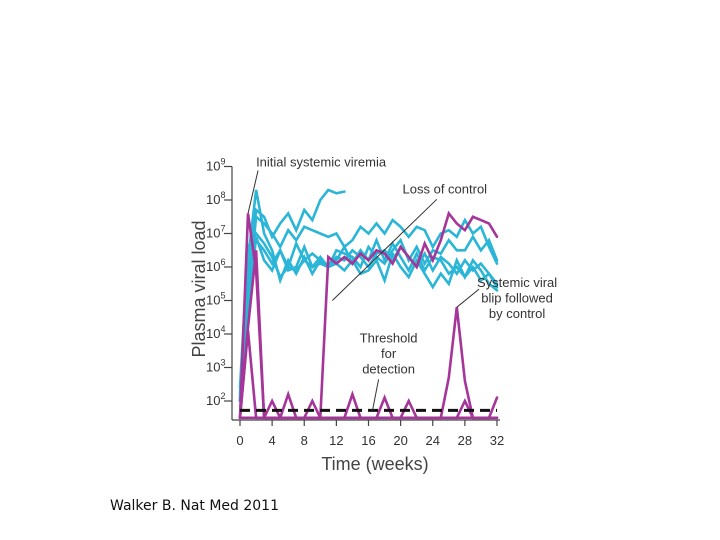 The width and height of the screenshot is (720, 540). What do you see at coordinates (368, 440) in the screenshot?
I see `x-tick-label: 16` at bounding box center [368, 440].